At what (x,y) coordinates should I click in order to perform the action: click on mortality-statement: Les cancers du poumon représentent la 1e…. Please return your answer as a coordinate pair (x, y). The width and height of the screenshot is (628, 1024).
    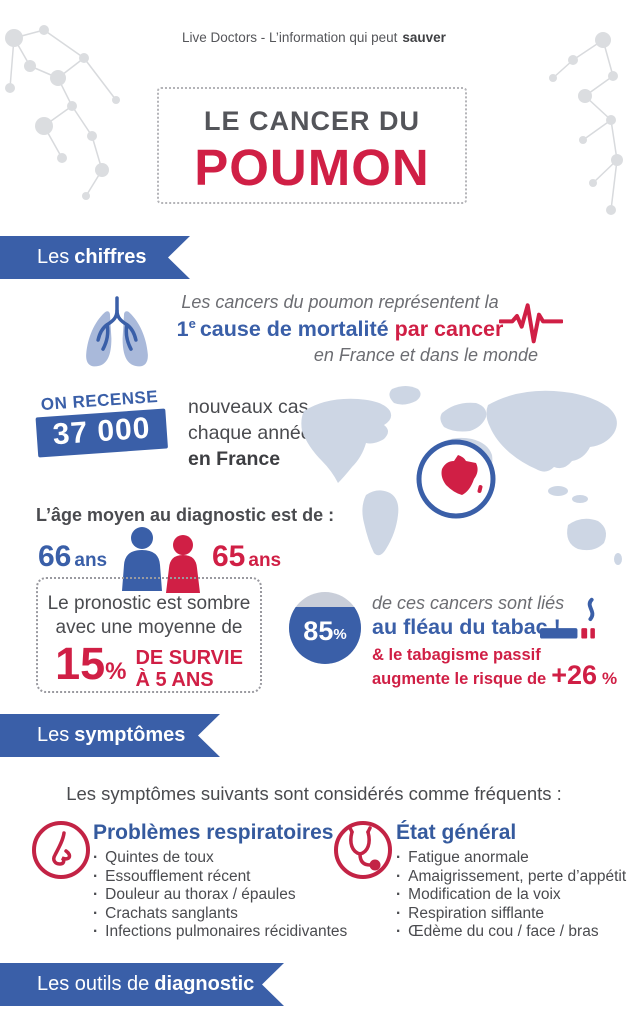
    Looking at the image, I should click on (340, 329).